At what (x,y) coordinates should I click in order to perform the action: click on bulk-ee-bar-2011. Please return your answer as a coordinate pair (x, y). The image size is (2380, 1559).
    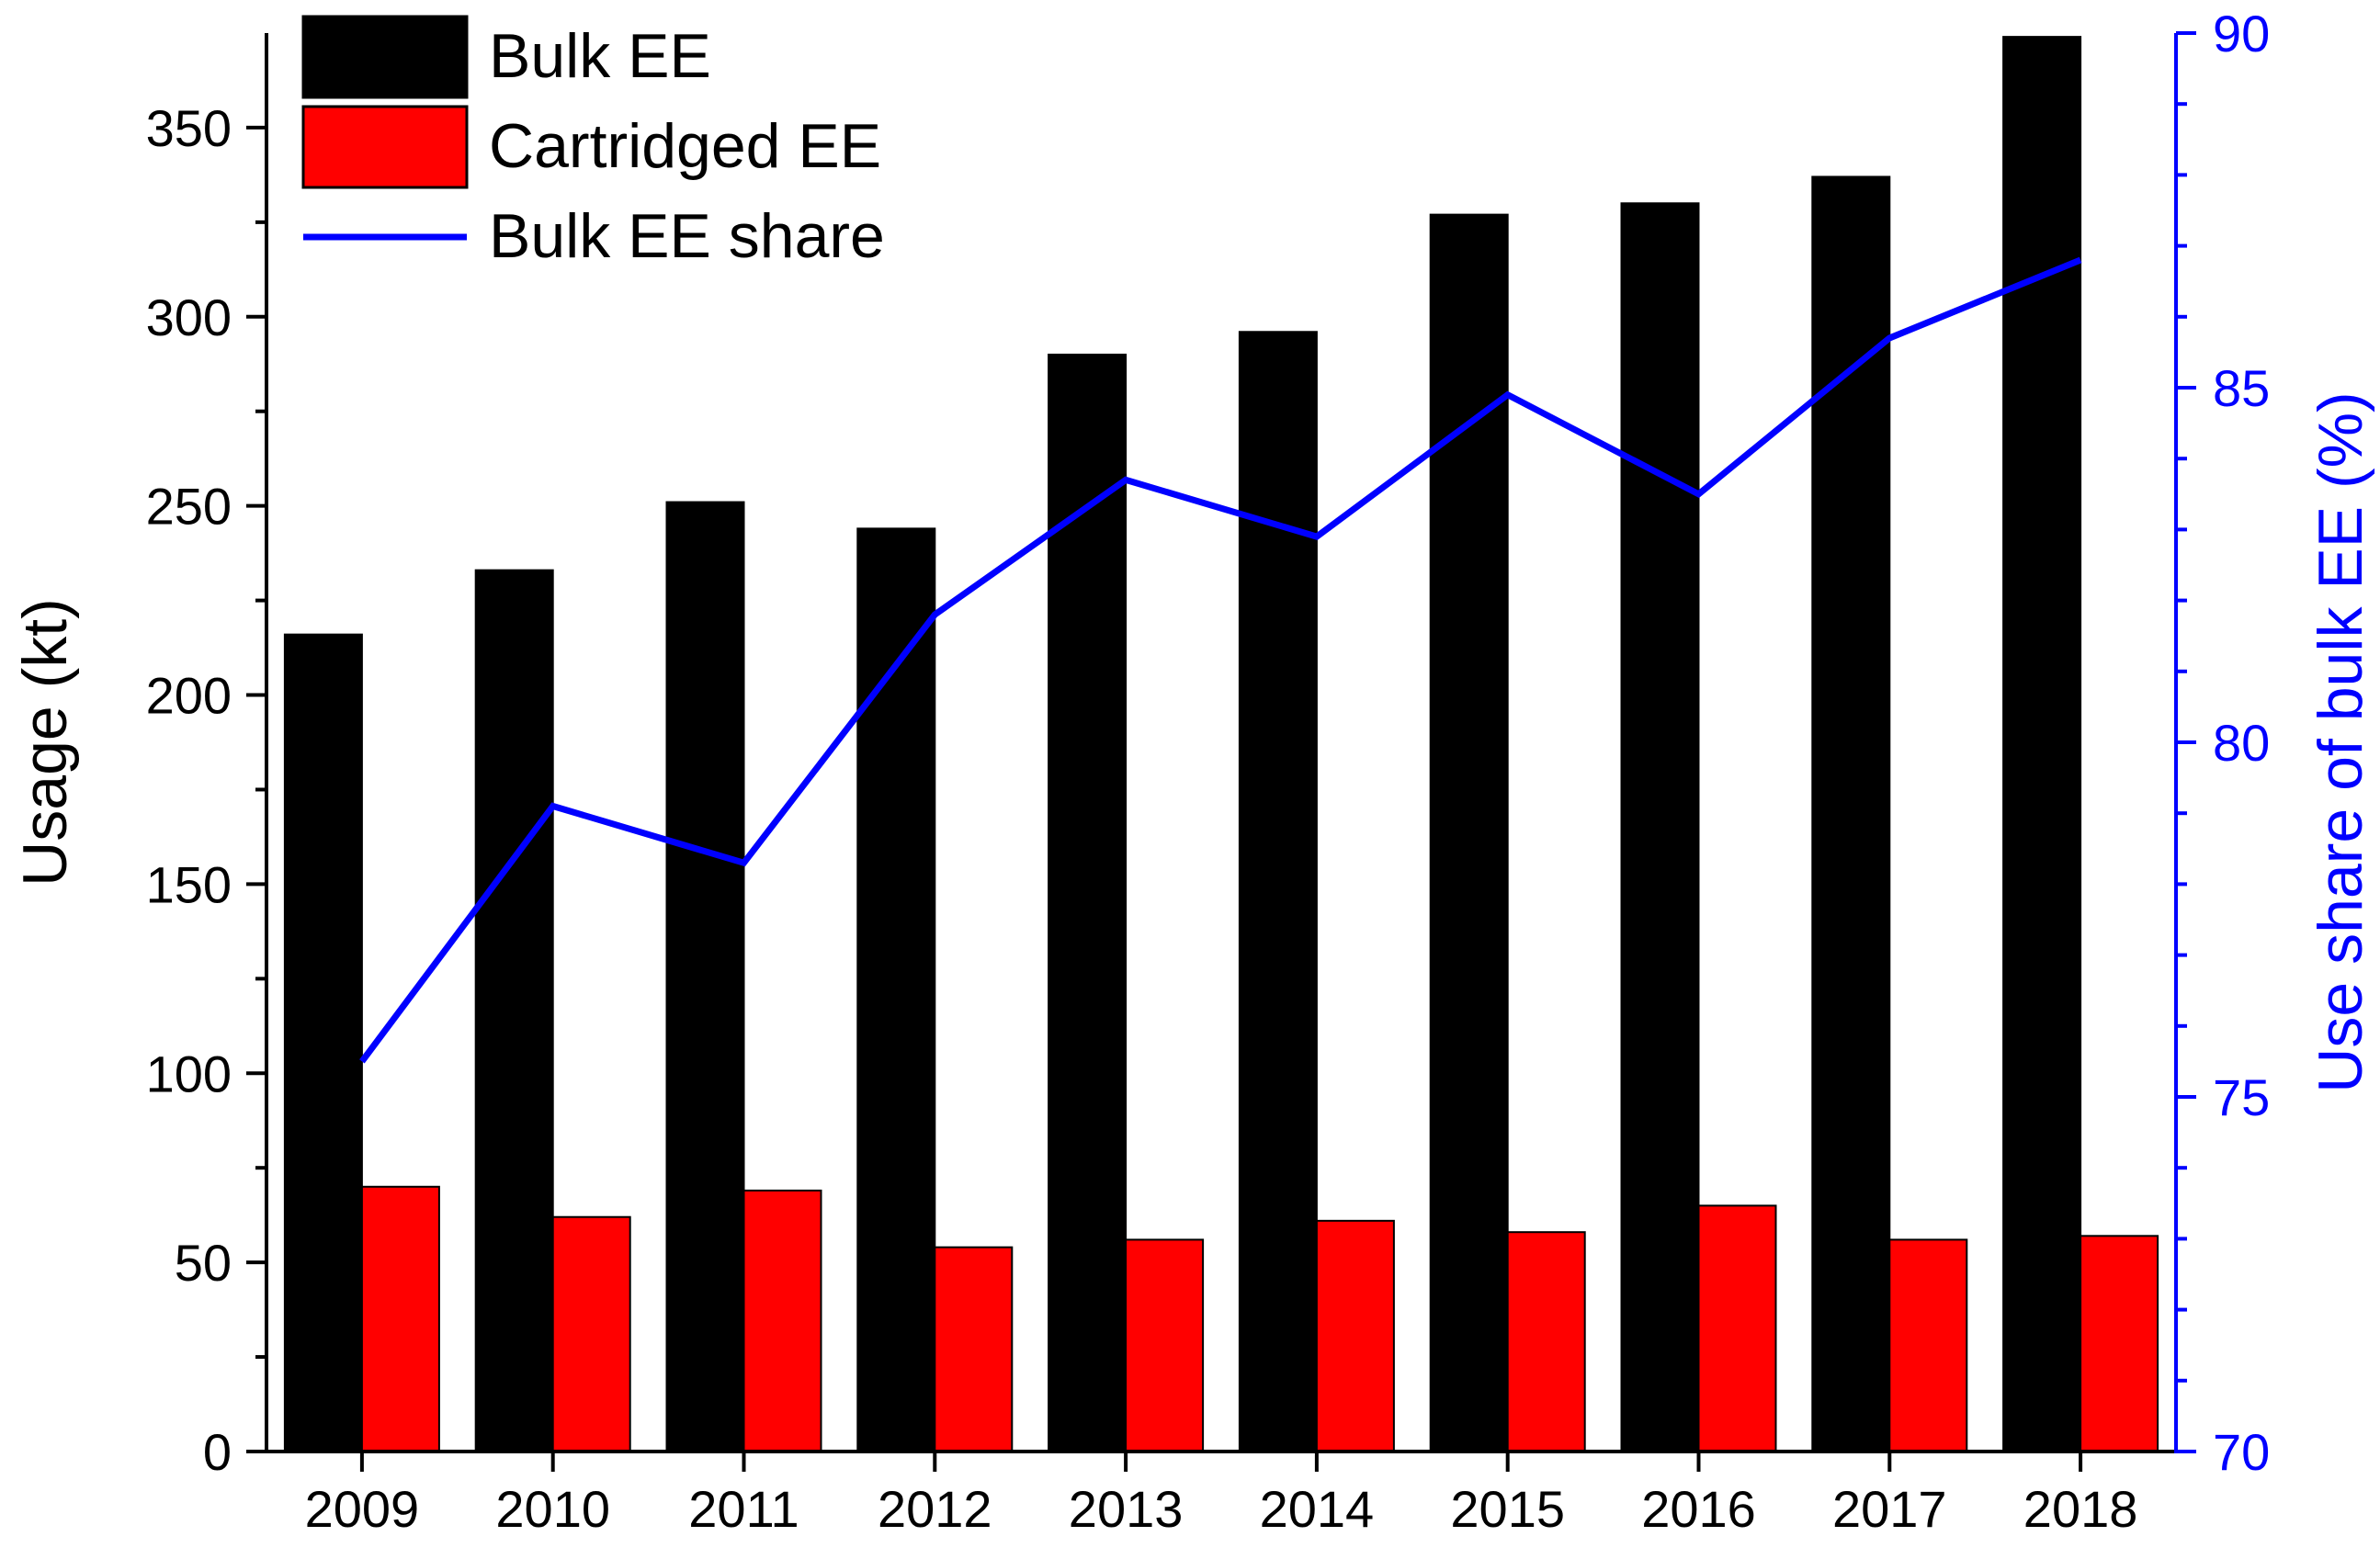
    Looking at the image, I should click on (705, 977).